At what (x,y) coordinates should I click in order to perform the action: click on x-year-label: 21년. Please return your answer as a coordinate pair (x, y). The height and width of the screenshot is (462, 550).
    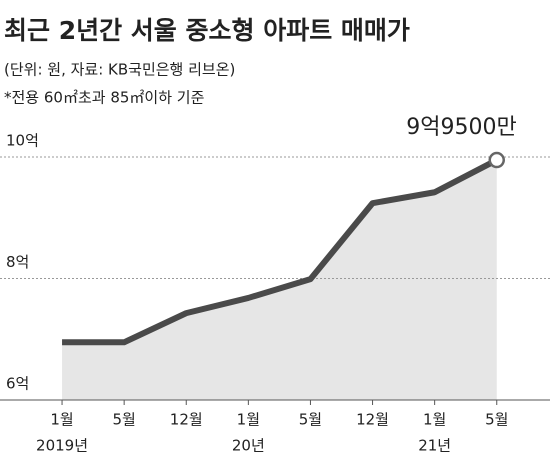
    Looking at the image, I should click on (434, 446).